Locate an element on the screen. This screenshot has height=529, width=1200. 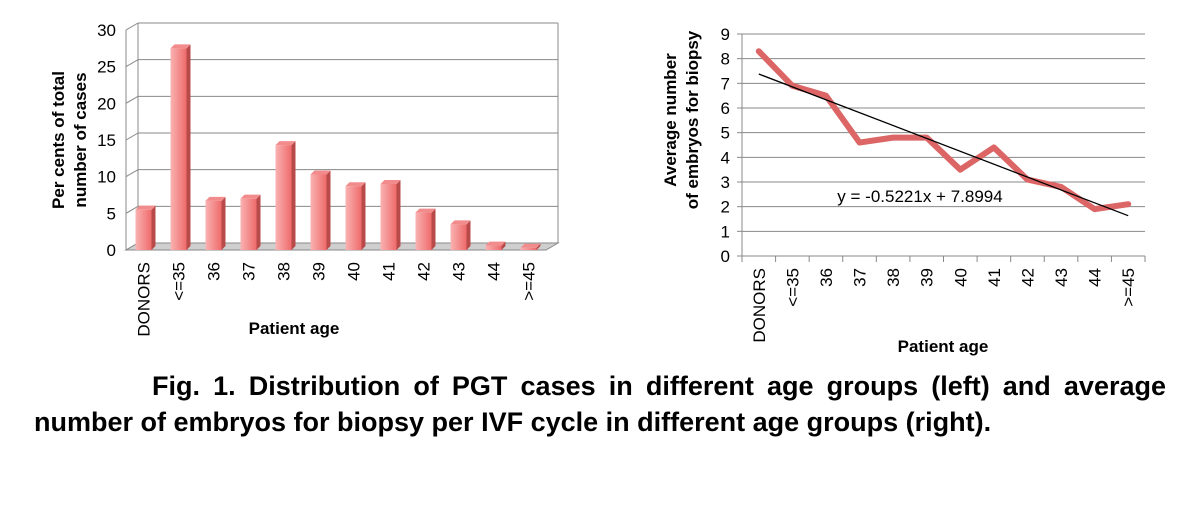
y-tick-label: 9 is located at coordinates (725, 34).